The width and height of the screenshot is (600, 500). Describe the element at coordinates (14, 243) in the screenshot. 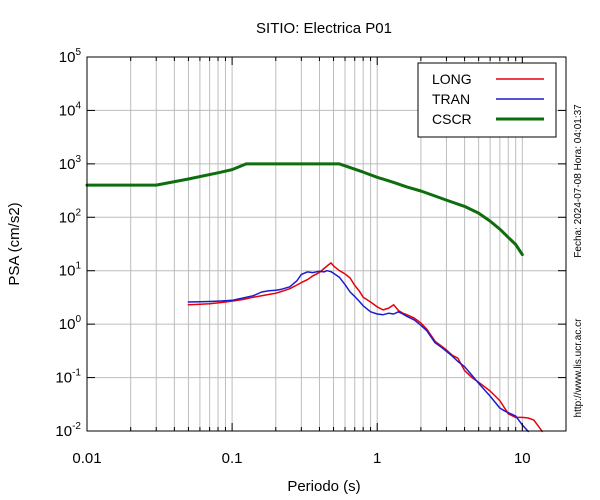

I see `y-axis-label: PSA (cm/s2)` at that location.